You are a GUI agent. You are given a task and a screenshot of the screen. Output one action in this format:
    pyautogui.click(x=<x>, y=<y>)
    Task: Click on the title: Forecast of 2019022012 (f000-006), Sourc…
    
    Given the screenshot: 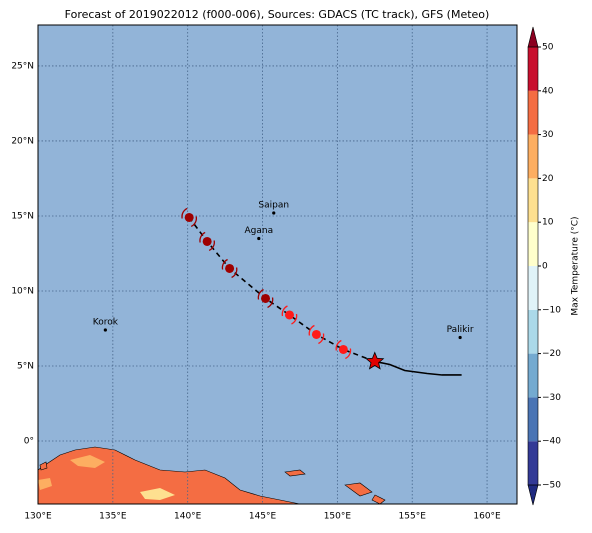 What is the action you would take?
    pyautogui.click(x=277, y=14)
    